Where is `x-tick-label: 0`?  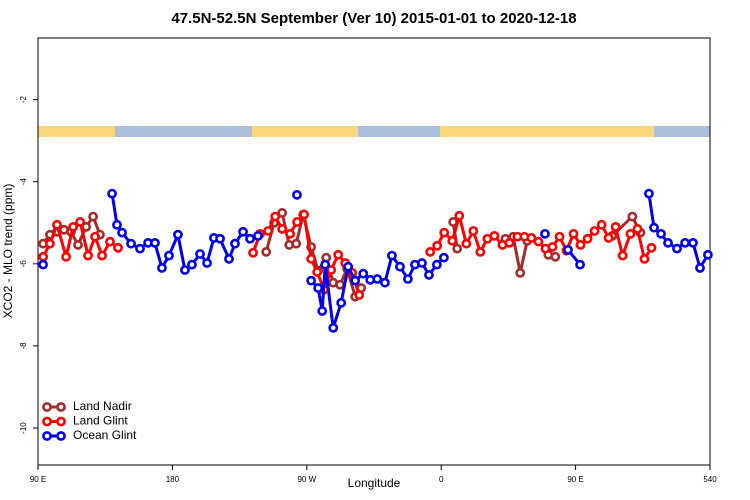
x-tick-label: 0 is located at coordinates (441, 479).